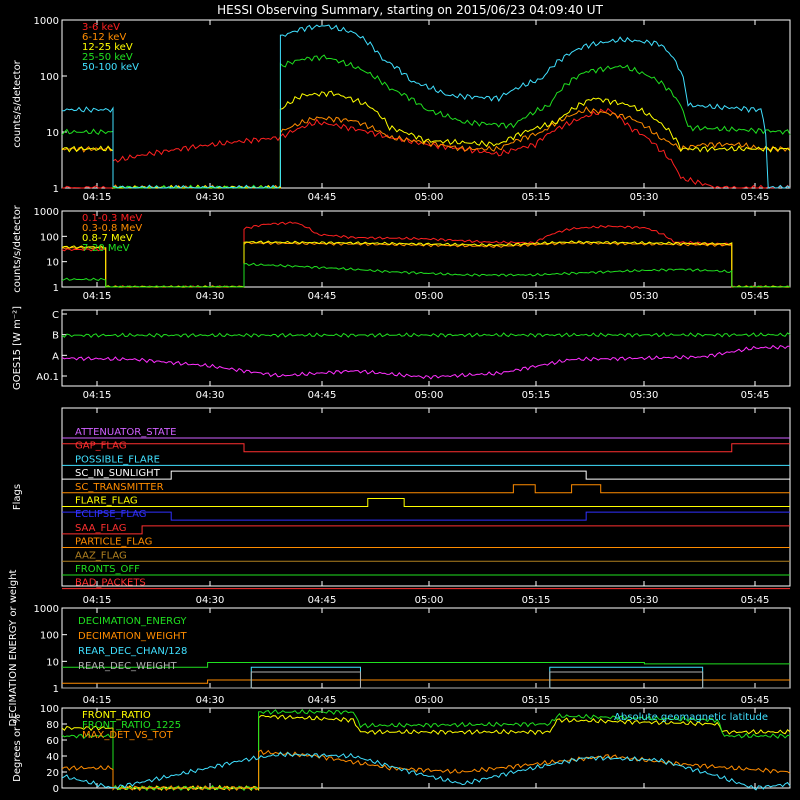  Describe the element at coordinates (127, 666) in the screenshot. I see `legend-entry: REAR_DEC_WEIGHT` at that location.